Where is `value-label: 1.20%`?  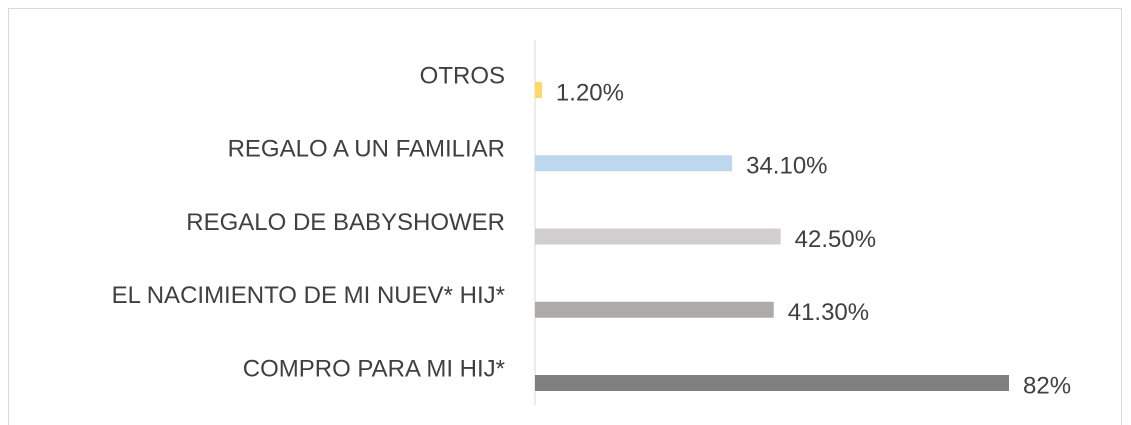
value-label: 1.20% is located at coordinates (590, 92).